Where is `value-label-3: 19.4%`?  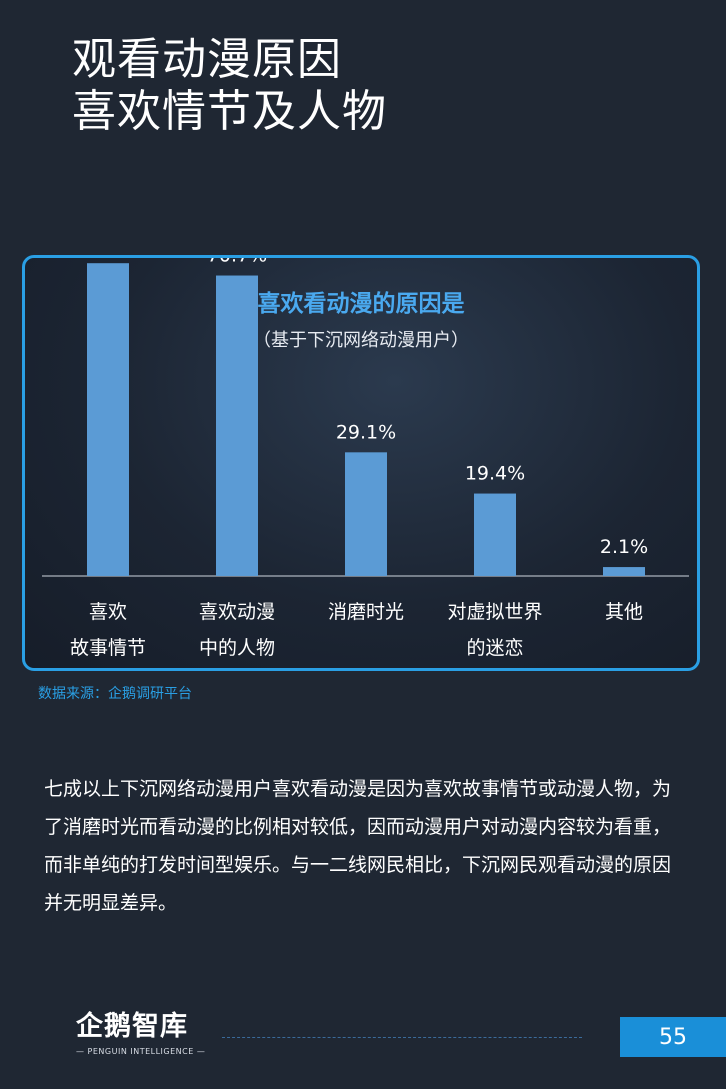 value-label-3: 19.4% is located at coordinates (495, 474).